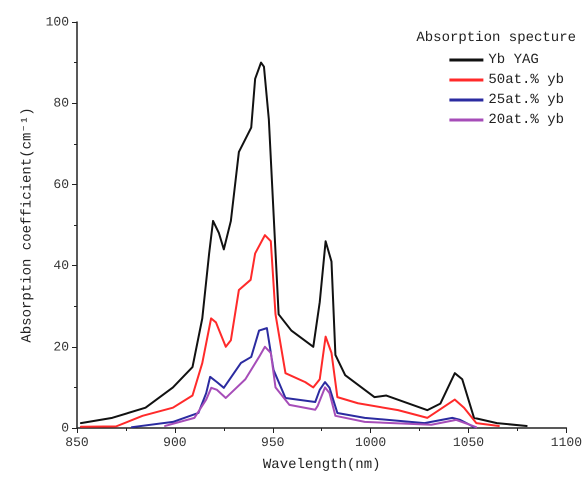 This screenshot has height=486, width=585. I want to click on legend-label: 20at.% yb, so click(526, 120).